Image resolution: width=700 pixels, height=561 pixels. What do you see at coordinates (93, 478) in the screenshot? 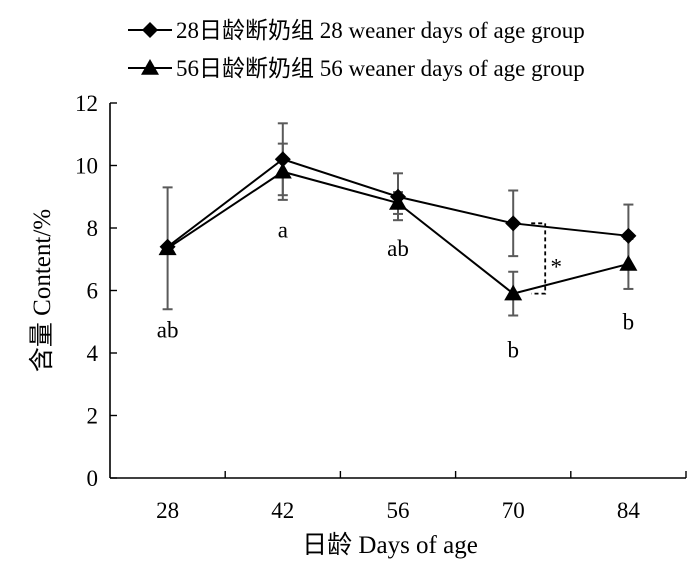
I see `y-tick-label: 0` at bounding box center [93, 478].